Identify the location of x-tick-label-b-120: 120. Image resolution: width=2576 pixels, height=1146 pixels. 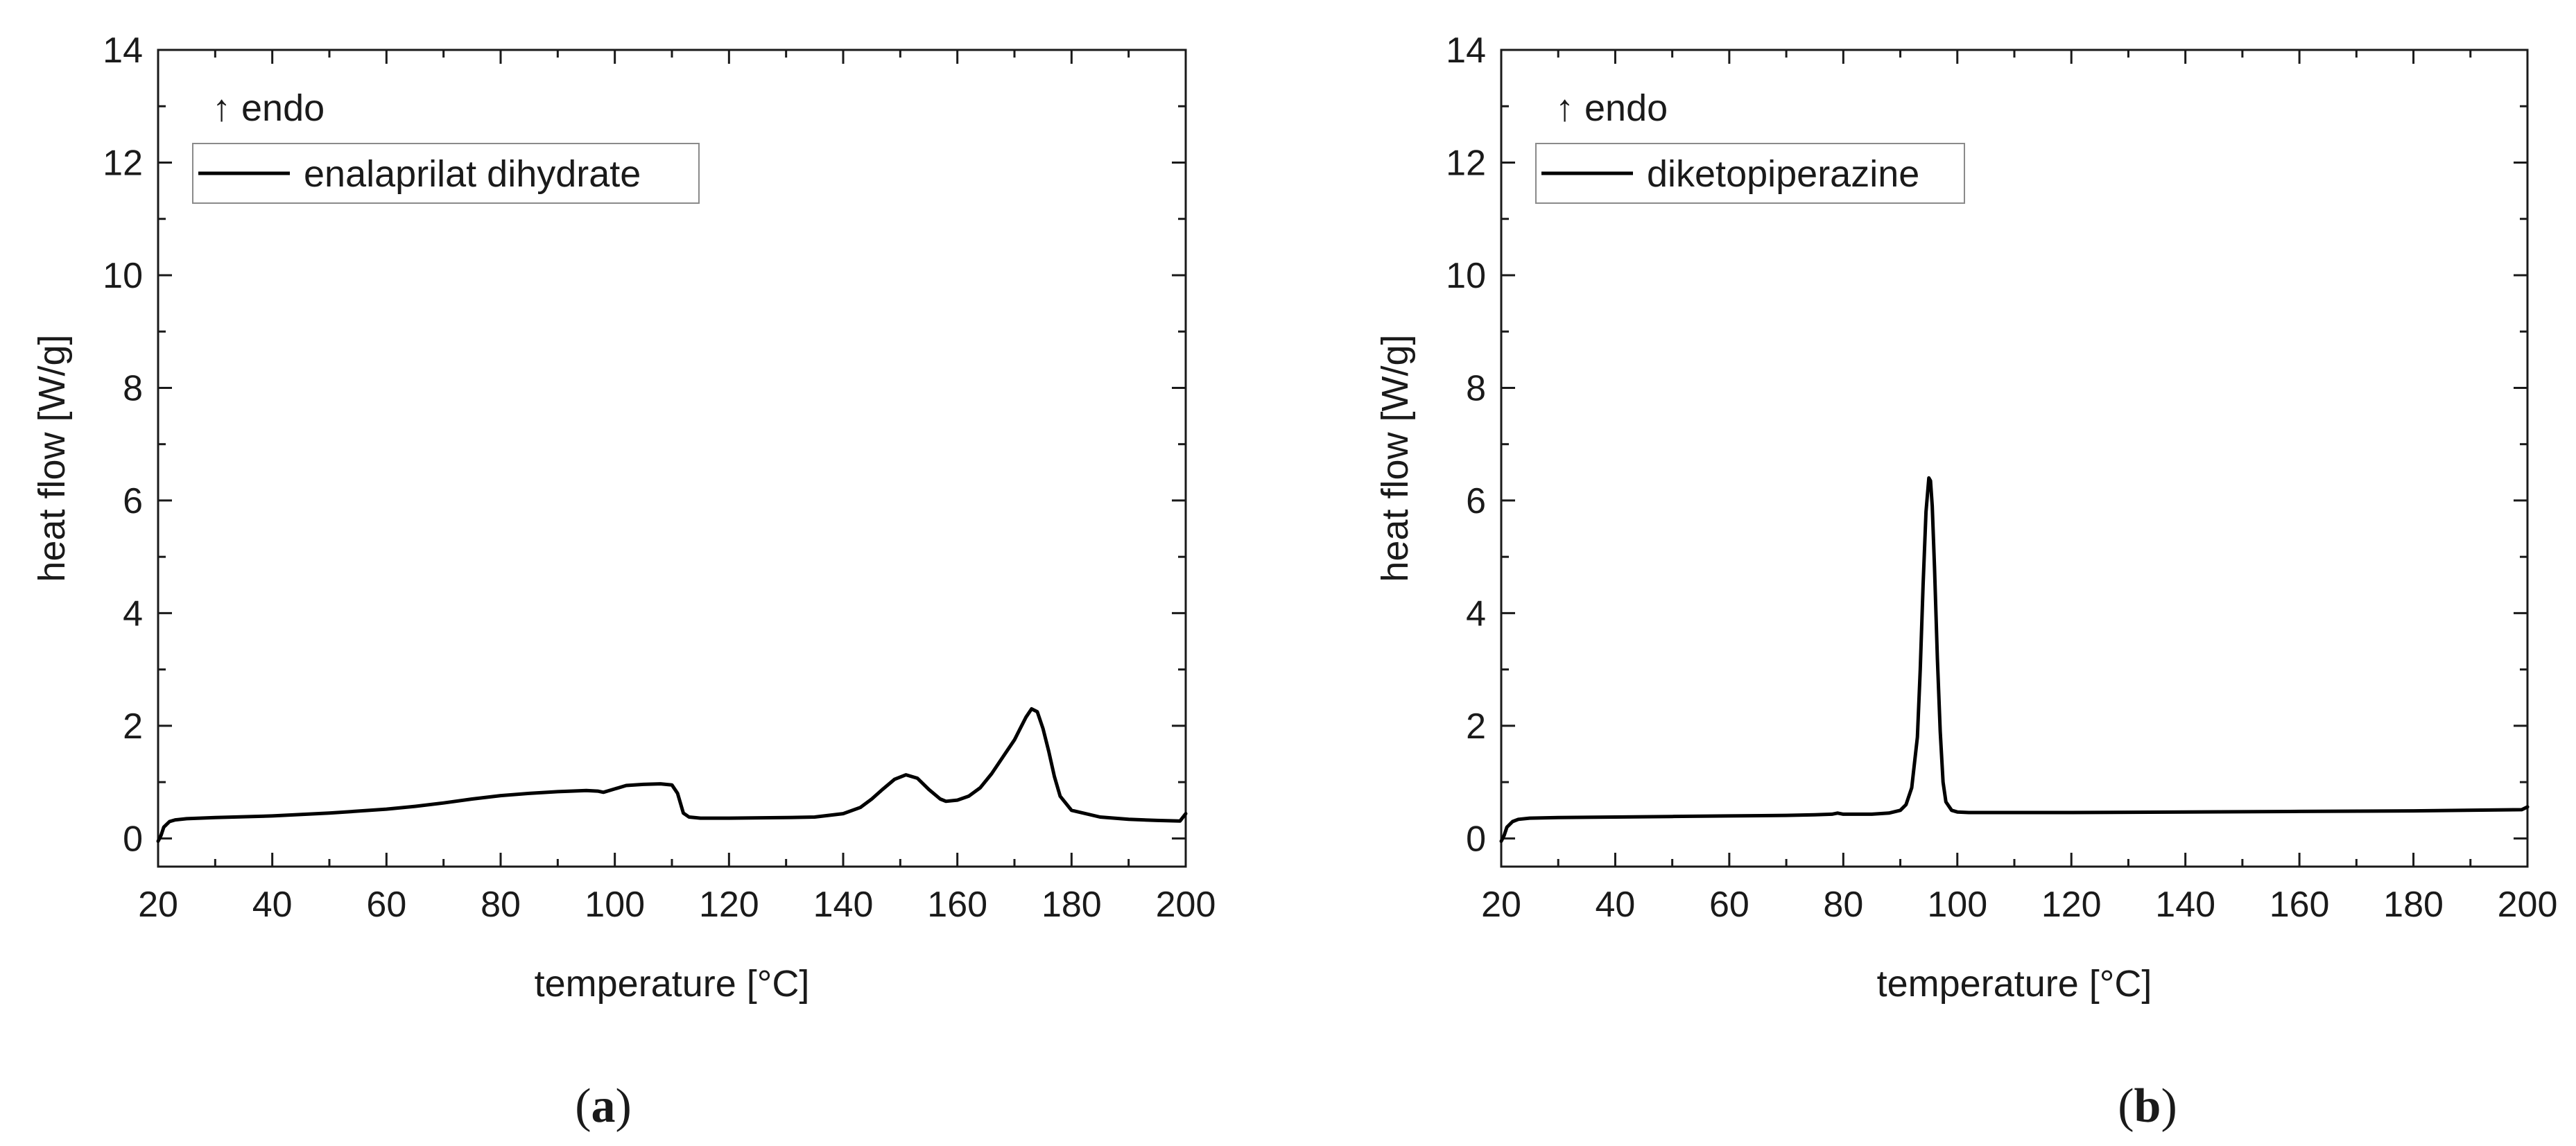
(2071, 905).